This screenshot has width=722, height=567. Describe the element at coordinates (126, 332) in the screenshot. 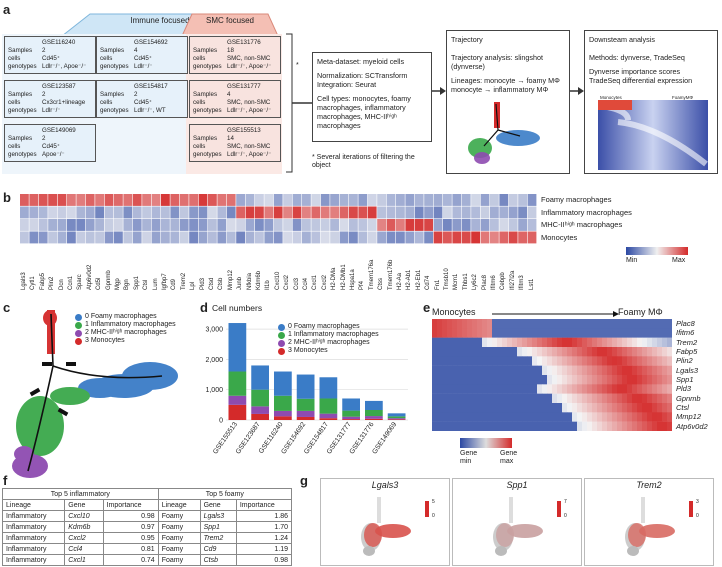

I see `legend-label: 2 MHC-IIʰⁱᵍʰ macrophages` at that location.